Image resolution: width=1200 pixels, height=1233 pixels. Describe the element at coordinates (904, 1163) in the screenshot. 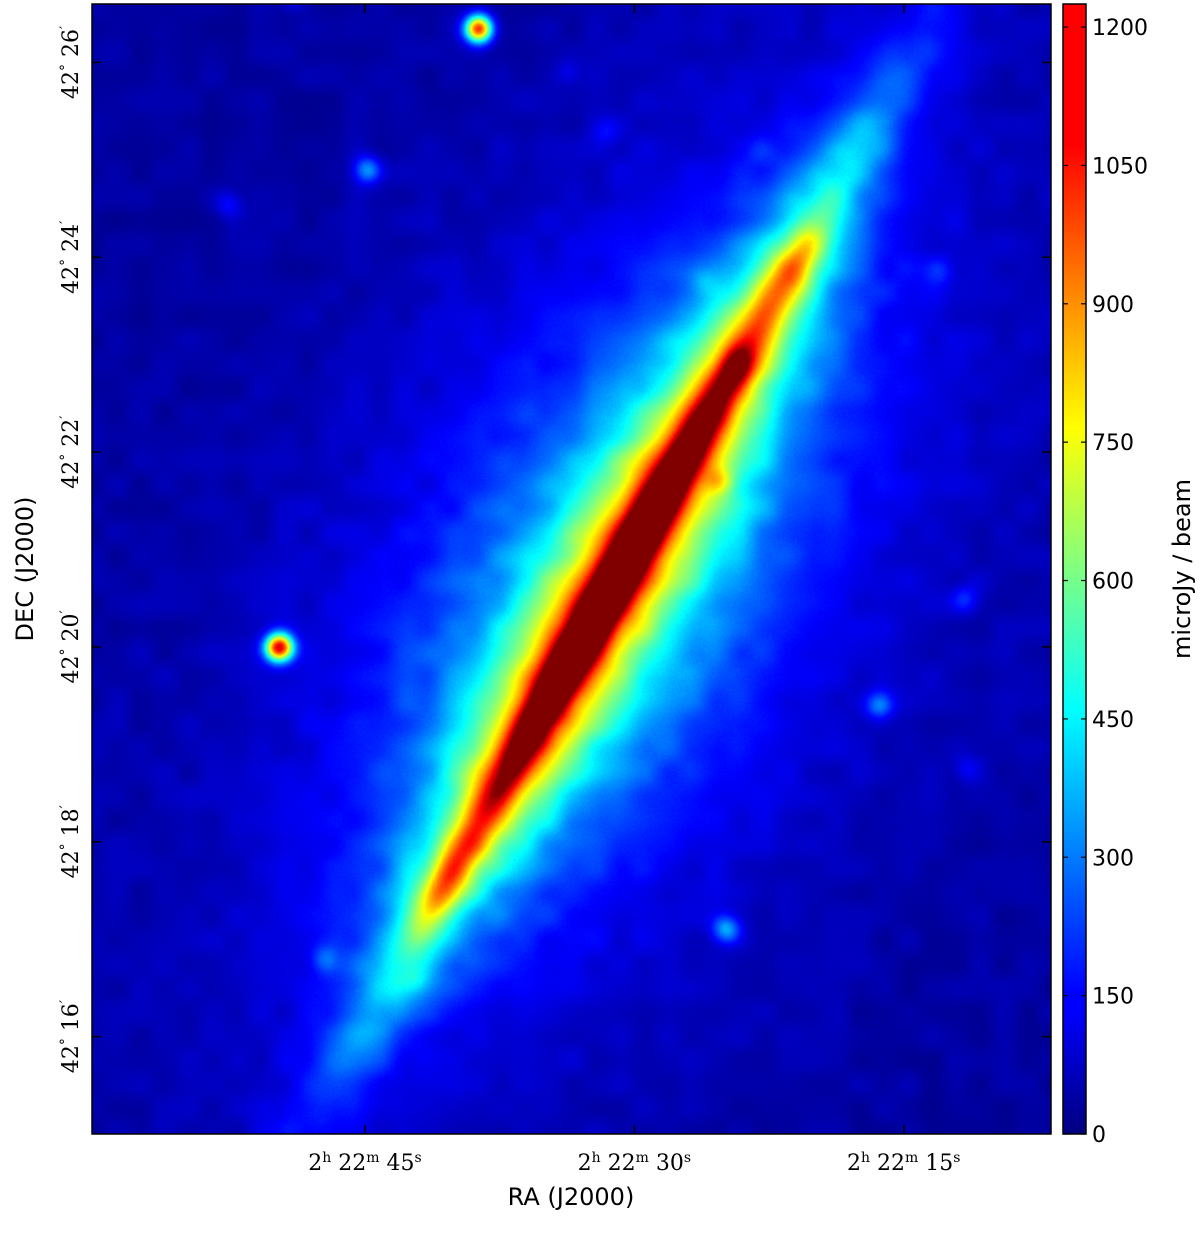

I see `x-tick-label: 2h 22m 15s` at that location.